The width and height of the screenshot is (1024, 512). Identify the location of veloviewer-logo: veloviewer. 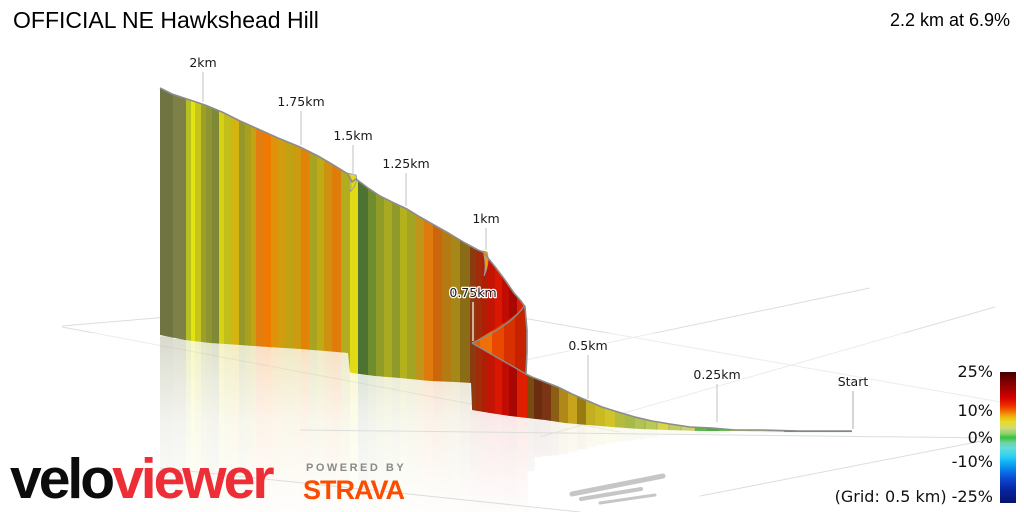
(142, 479).